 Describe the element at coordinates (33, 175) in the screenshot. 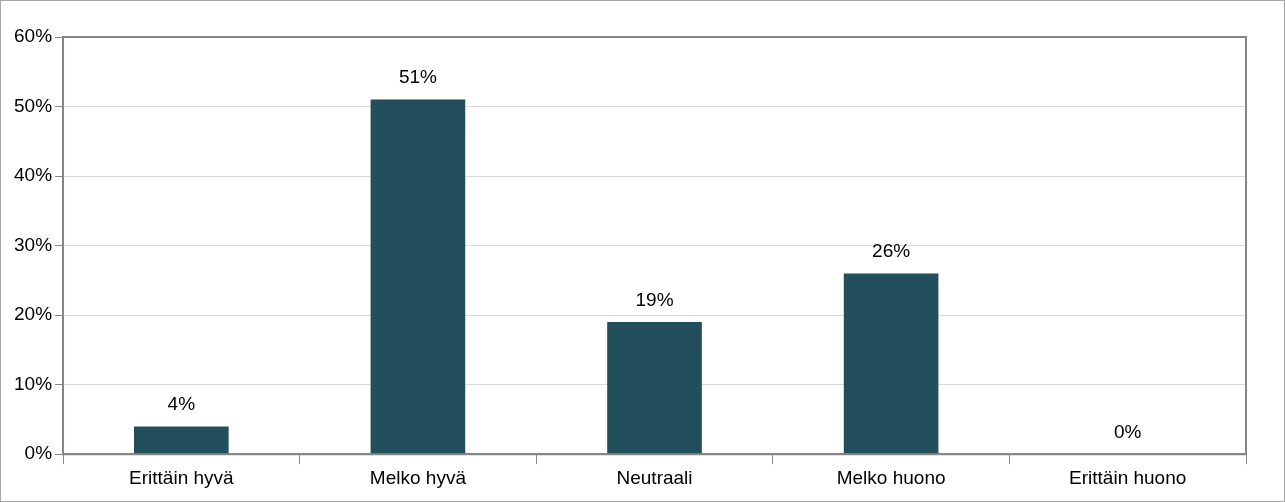

I see `y-tick-label: 40%` at that location.